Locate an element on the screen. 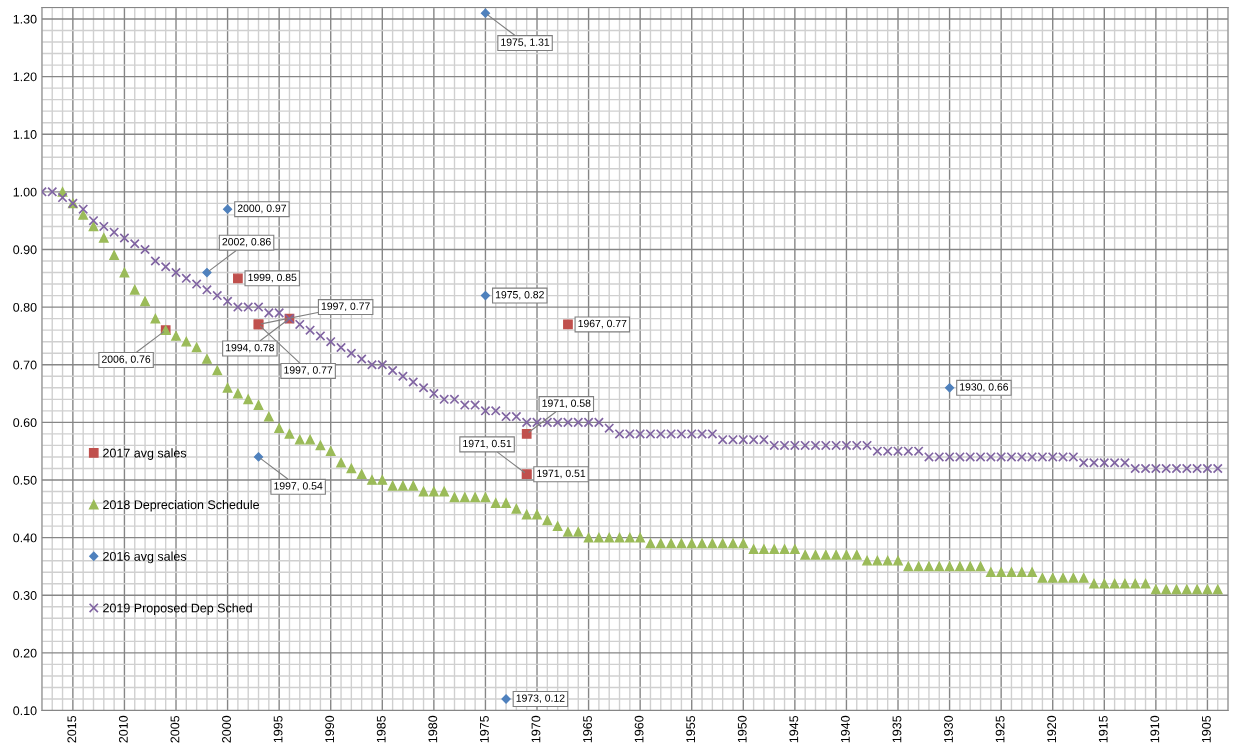 This screenshot has width=1233, height=744. x-tick-label: 1950 is located at coordinates (742, 729).